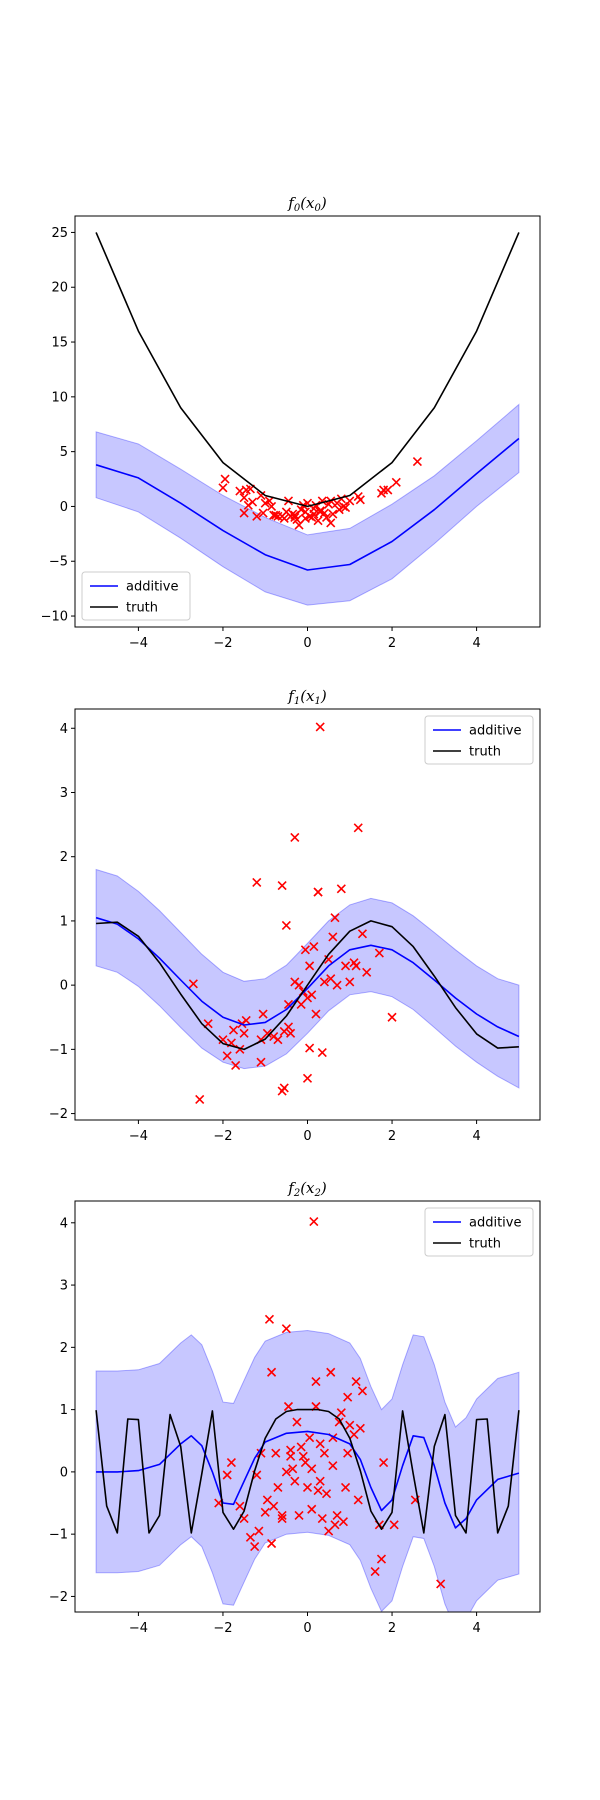 This screenshot has height=1800, width=600. Describe the element at coordinates (64, 1410) in the screenshot. I see `y-tick-label: 1` at that location.